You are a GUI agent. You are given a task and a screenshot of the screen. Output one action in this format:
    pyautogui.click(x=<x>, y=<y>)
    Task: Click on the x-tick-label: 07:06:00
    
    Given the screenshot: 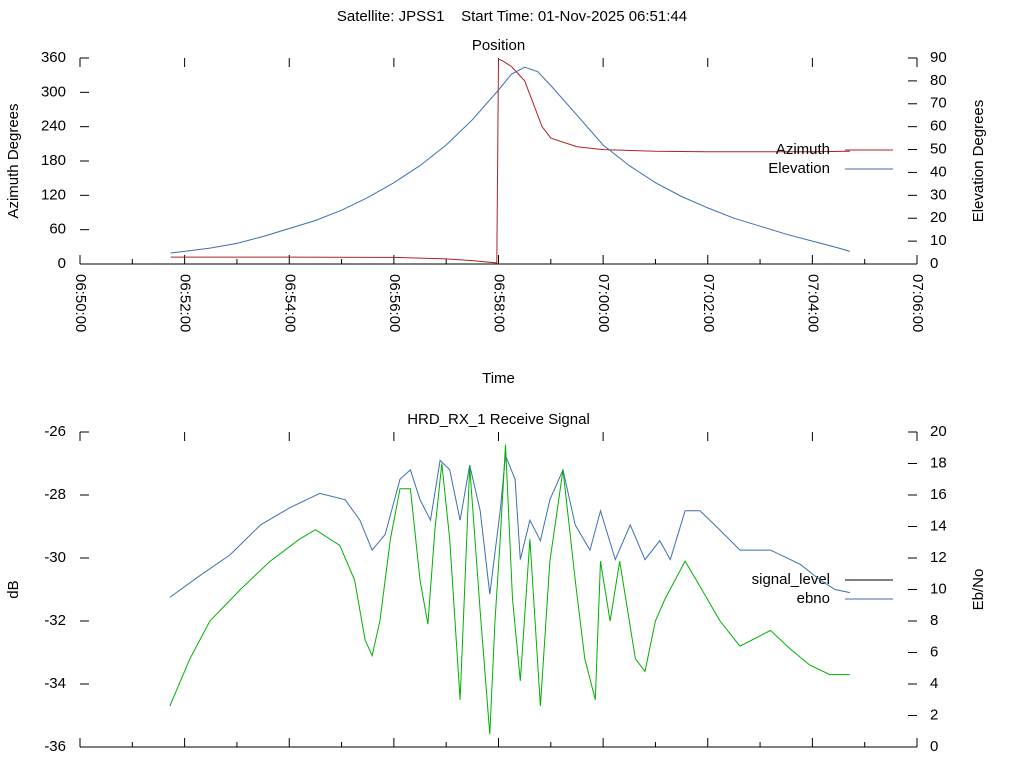 What is the action you would take?
    pyautogui.click(x=917, y=303)
    